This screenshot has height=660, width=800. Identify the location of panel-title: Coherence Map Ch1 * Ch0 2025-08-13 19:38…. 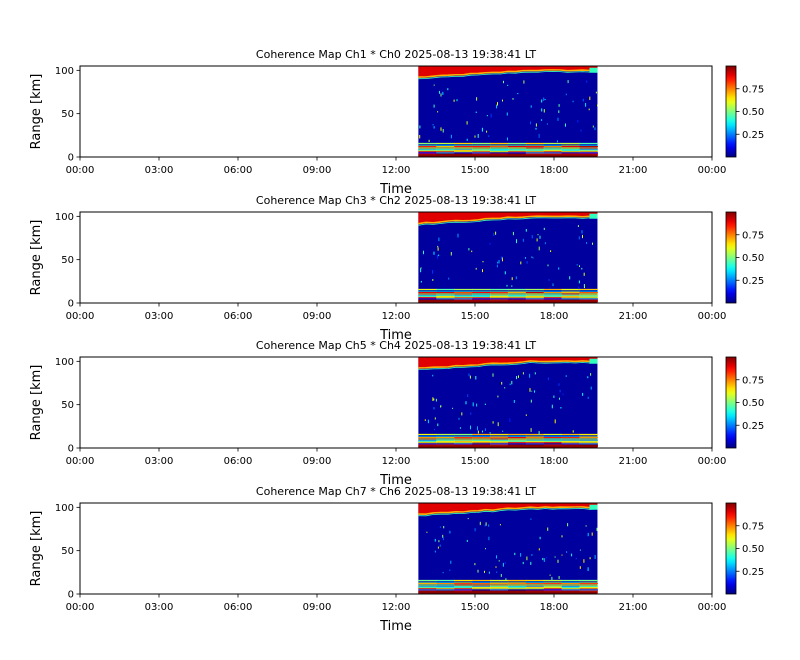
(396, 54).